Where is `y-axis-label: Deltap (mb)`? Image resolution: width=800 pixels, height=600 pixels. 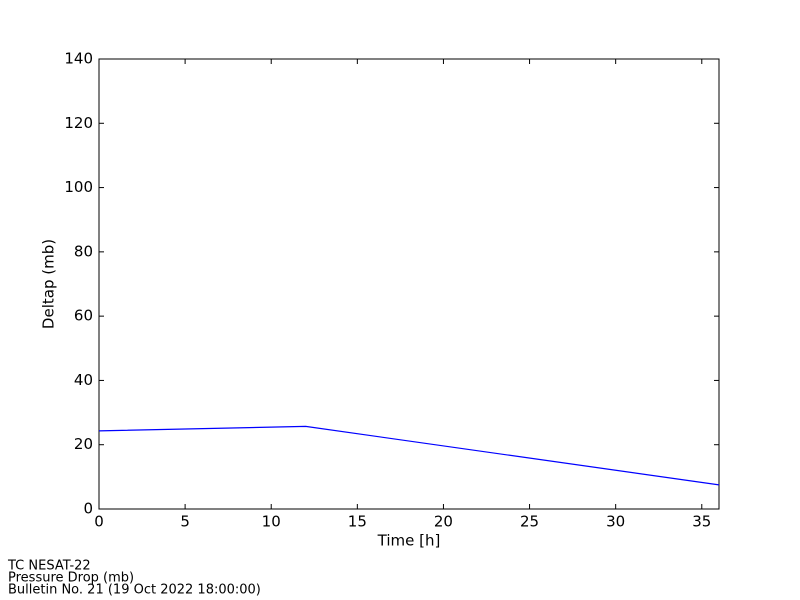
y-axis-label: Deltap (mb) is located at coordinates (49, 284).